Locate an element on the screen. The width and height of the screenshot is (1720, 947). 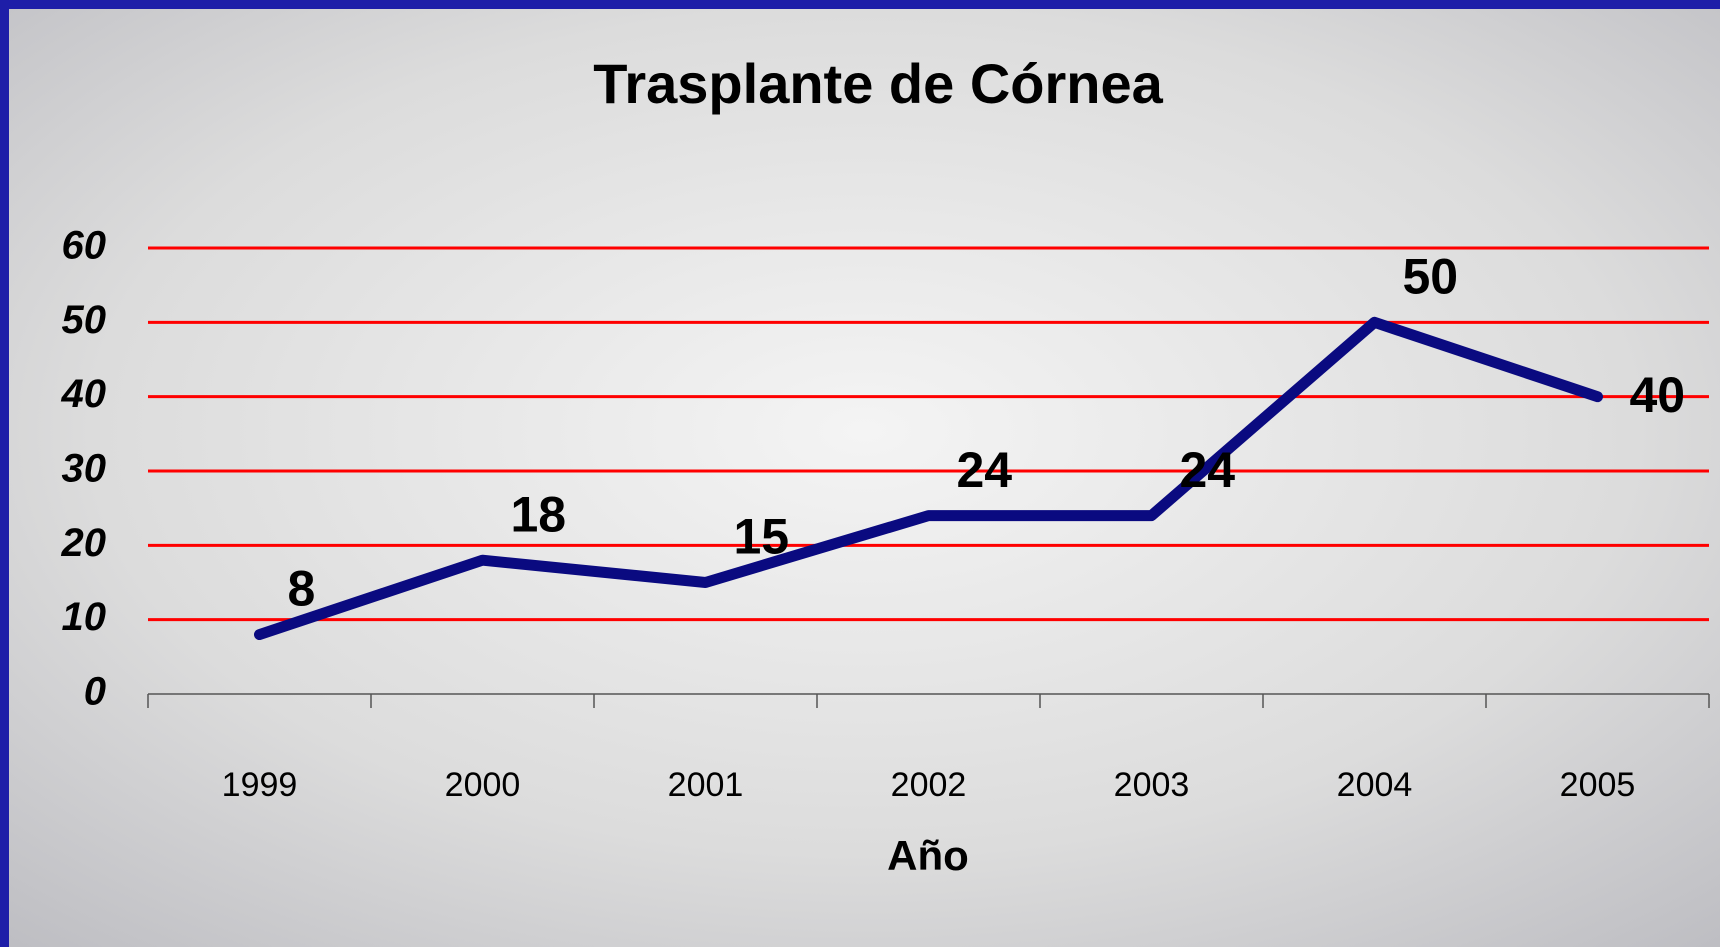
x-tick-label: 2003 is located at coordinates (1152, 785).